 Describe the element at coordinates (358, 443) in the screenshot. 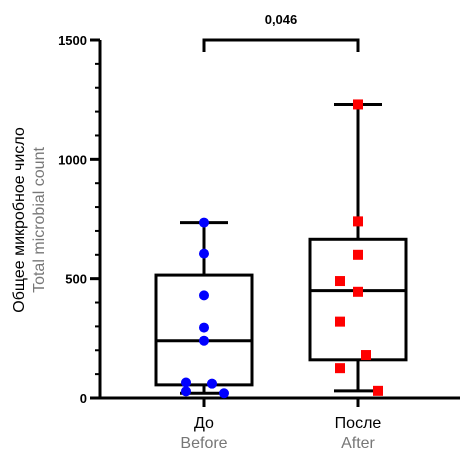

I see `x-tick-sublabel: After` at that location.